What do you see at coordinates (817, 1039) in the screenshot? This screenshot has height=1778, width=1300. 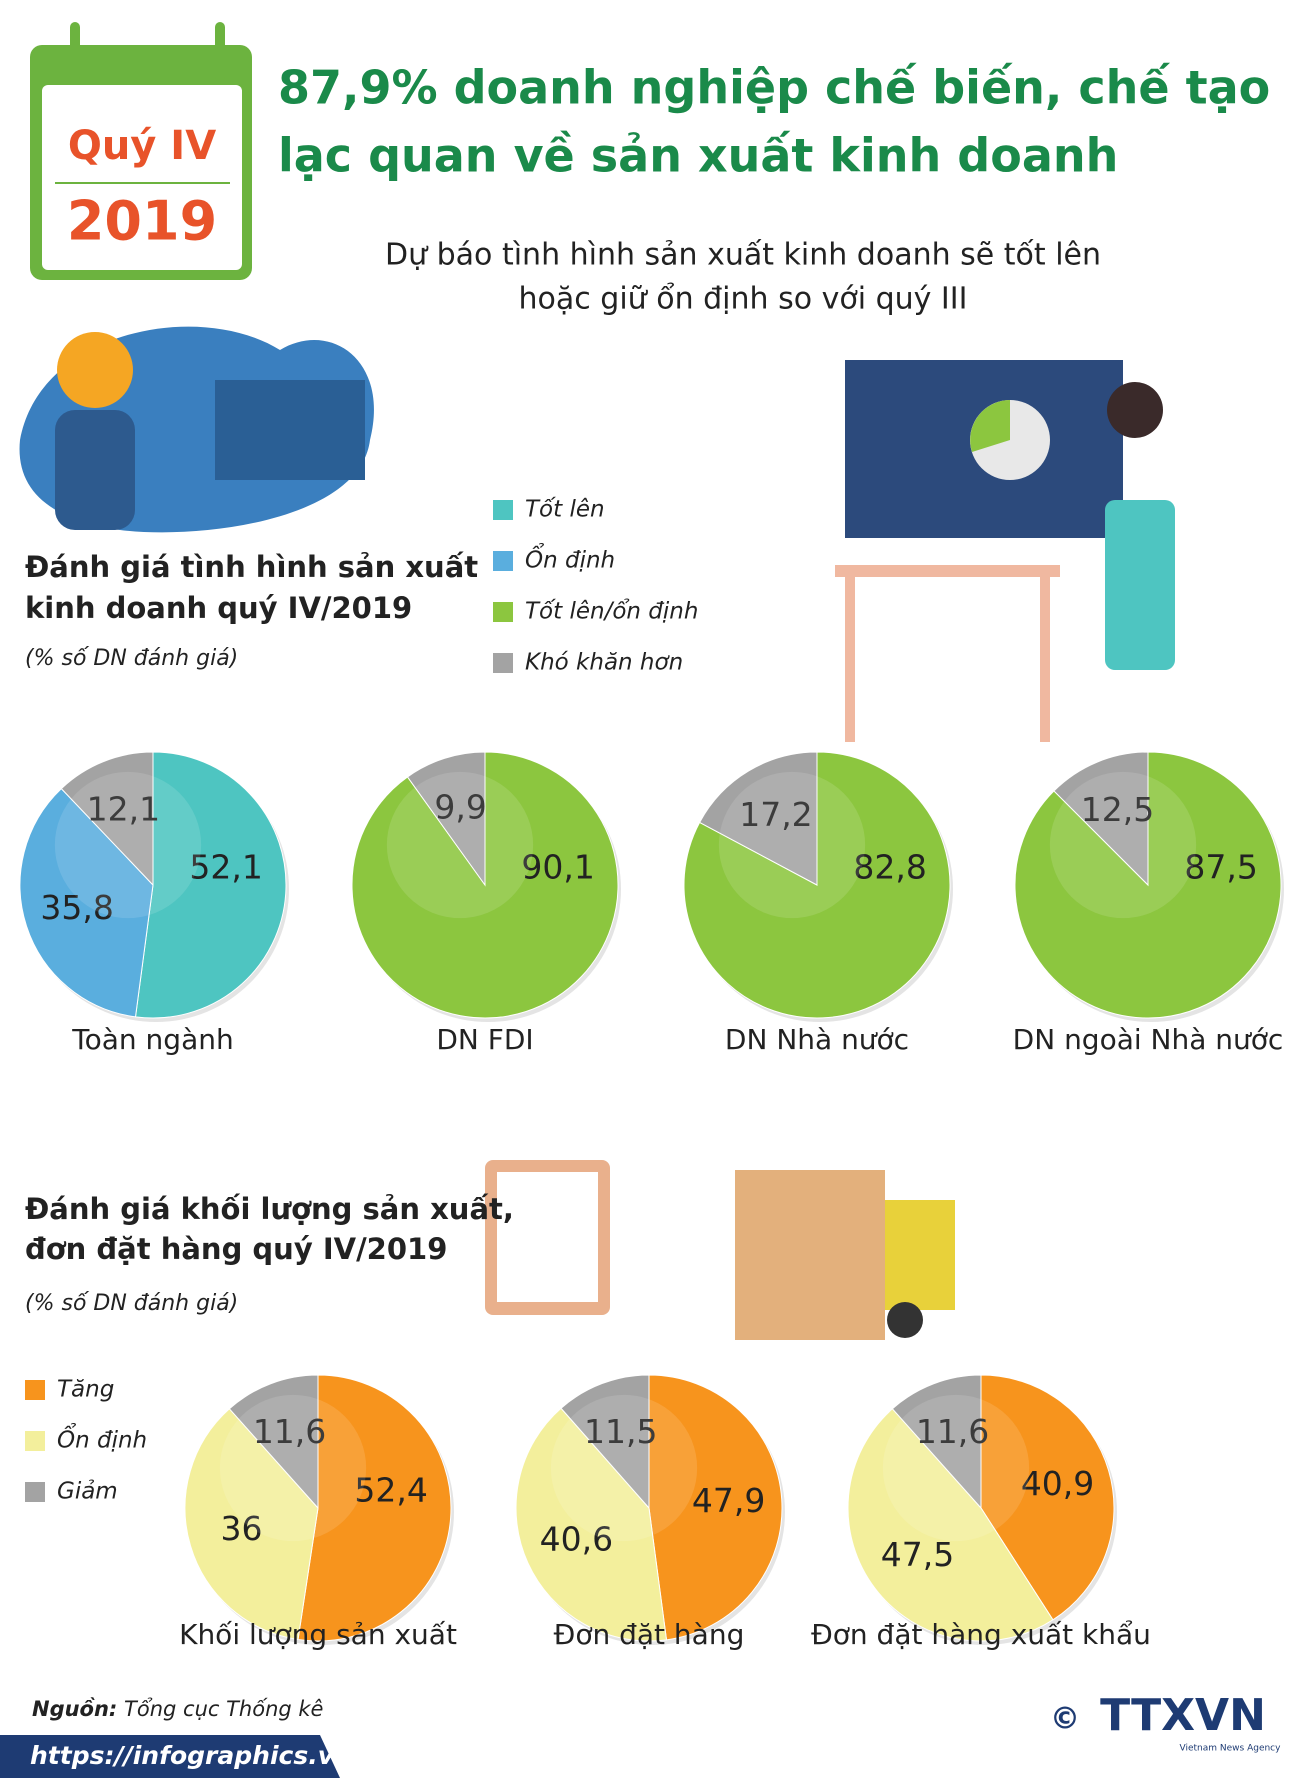 I see `pie-label: DN Nhà nước` at bounding box center [817, 1039].